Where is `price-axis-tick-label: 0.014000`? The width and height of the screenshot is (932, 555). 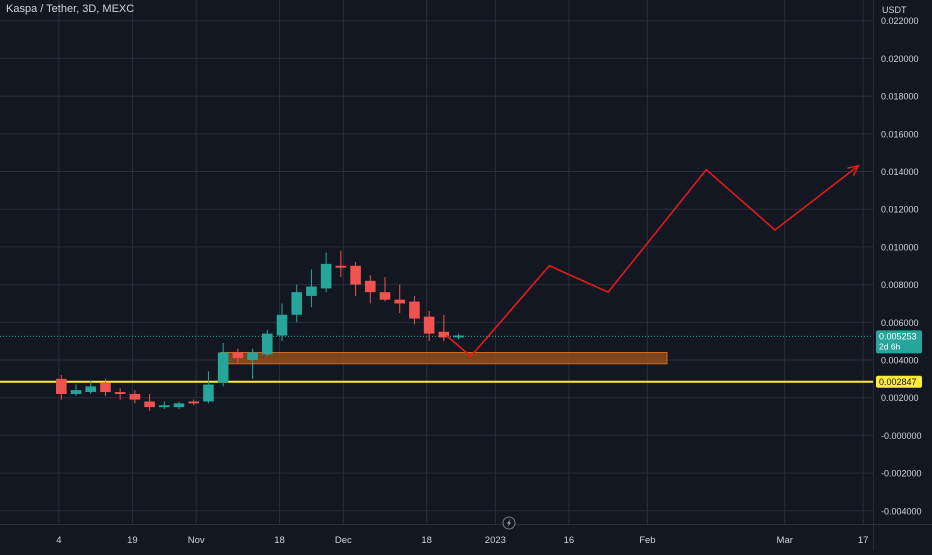
price-axis-tick-label: 0.014000 is located at coordinates (900, 172).